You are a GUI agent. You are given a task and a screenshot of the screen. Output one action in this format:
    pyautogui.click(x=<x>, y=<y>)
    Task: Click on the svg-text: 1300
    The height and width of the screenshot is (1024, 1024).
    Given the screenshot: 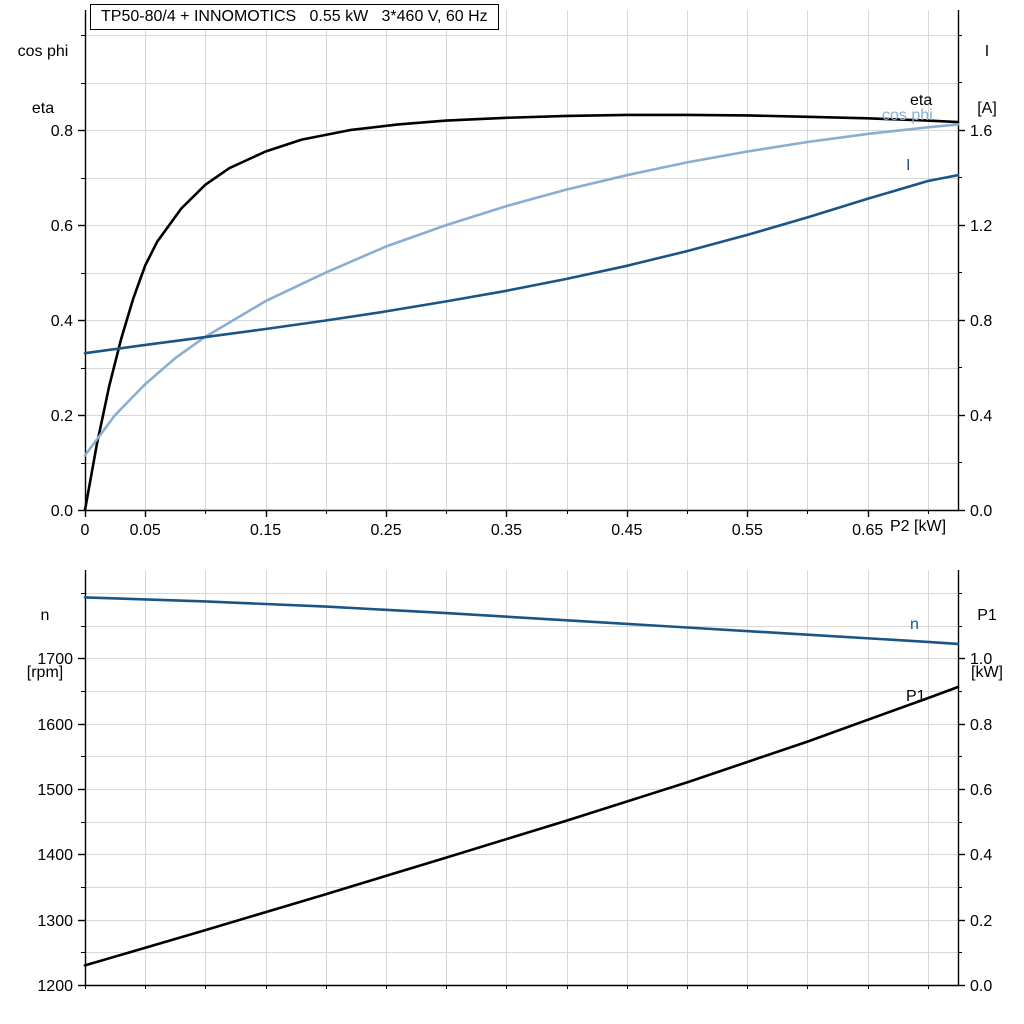 What is the action you would take?
    pyautogui.click(x=55, y=921)
    